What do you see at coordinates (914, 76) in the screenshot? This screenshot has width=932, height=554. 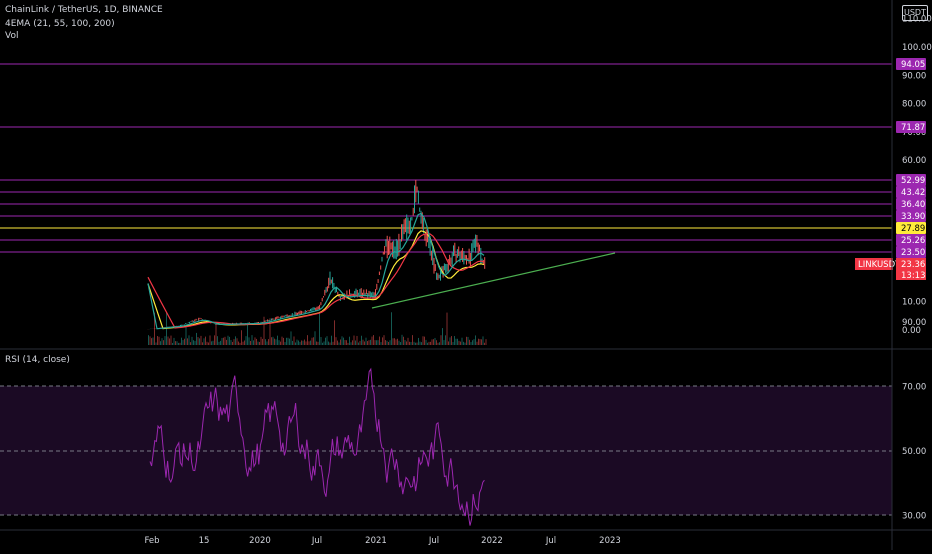 I see `price-axis-label: 90.00` at bounding box center [914, 76].